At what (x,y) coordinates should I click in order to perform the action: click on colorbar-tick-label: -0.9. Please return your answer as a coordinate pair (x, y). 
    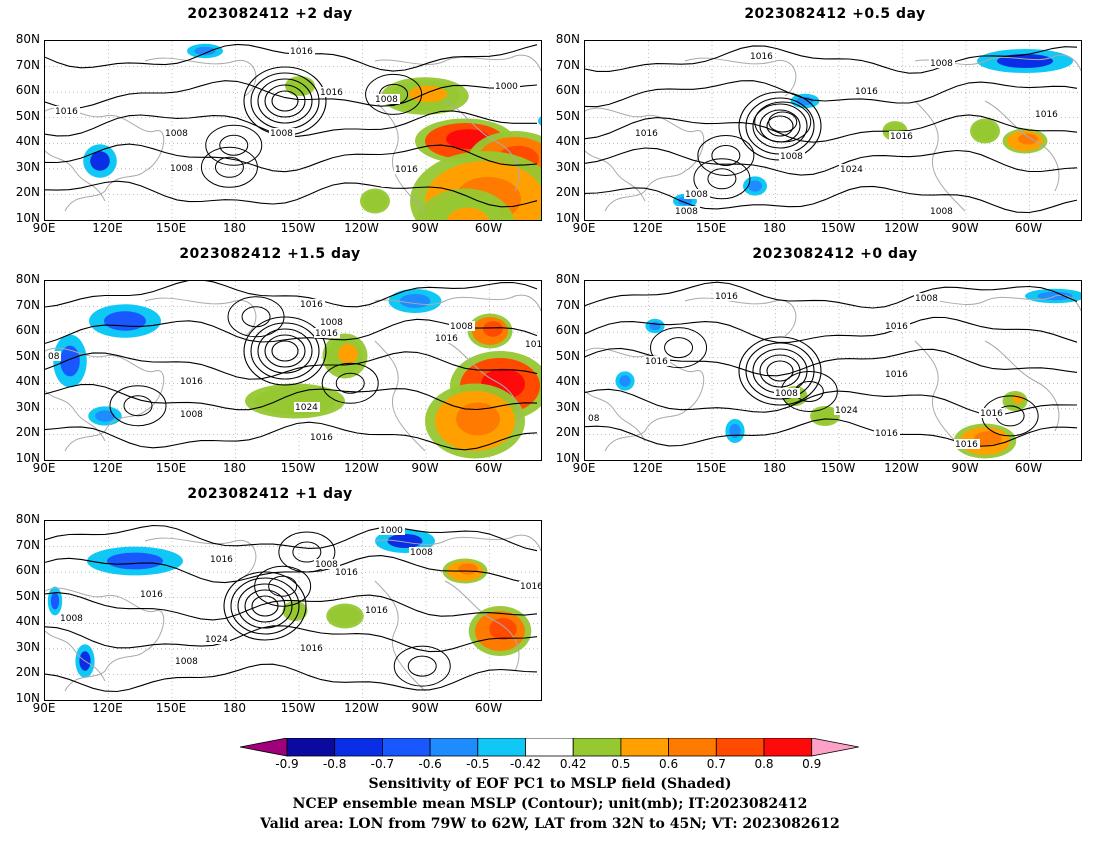
    Looking at the image, I should click on (287, 764).